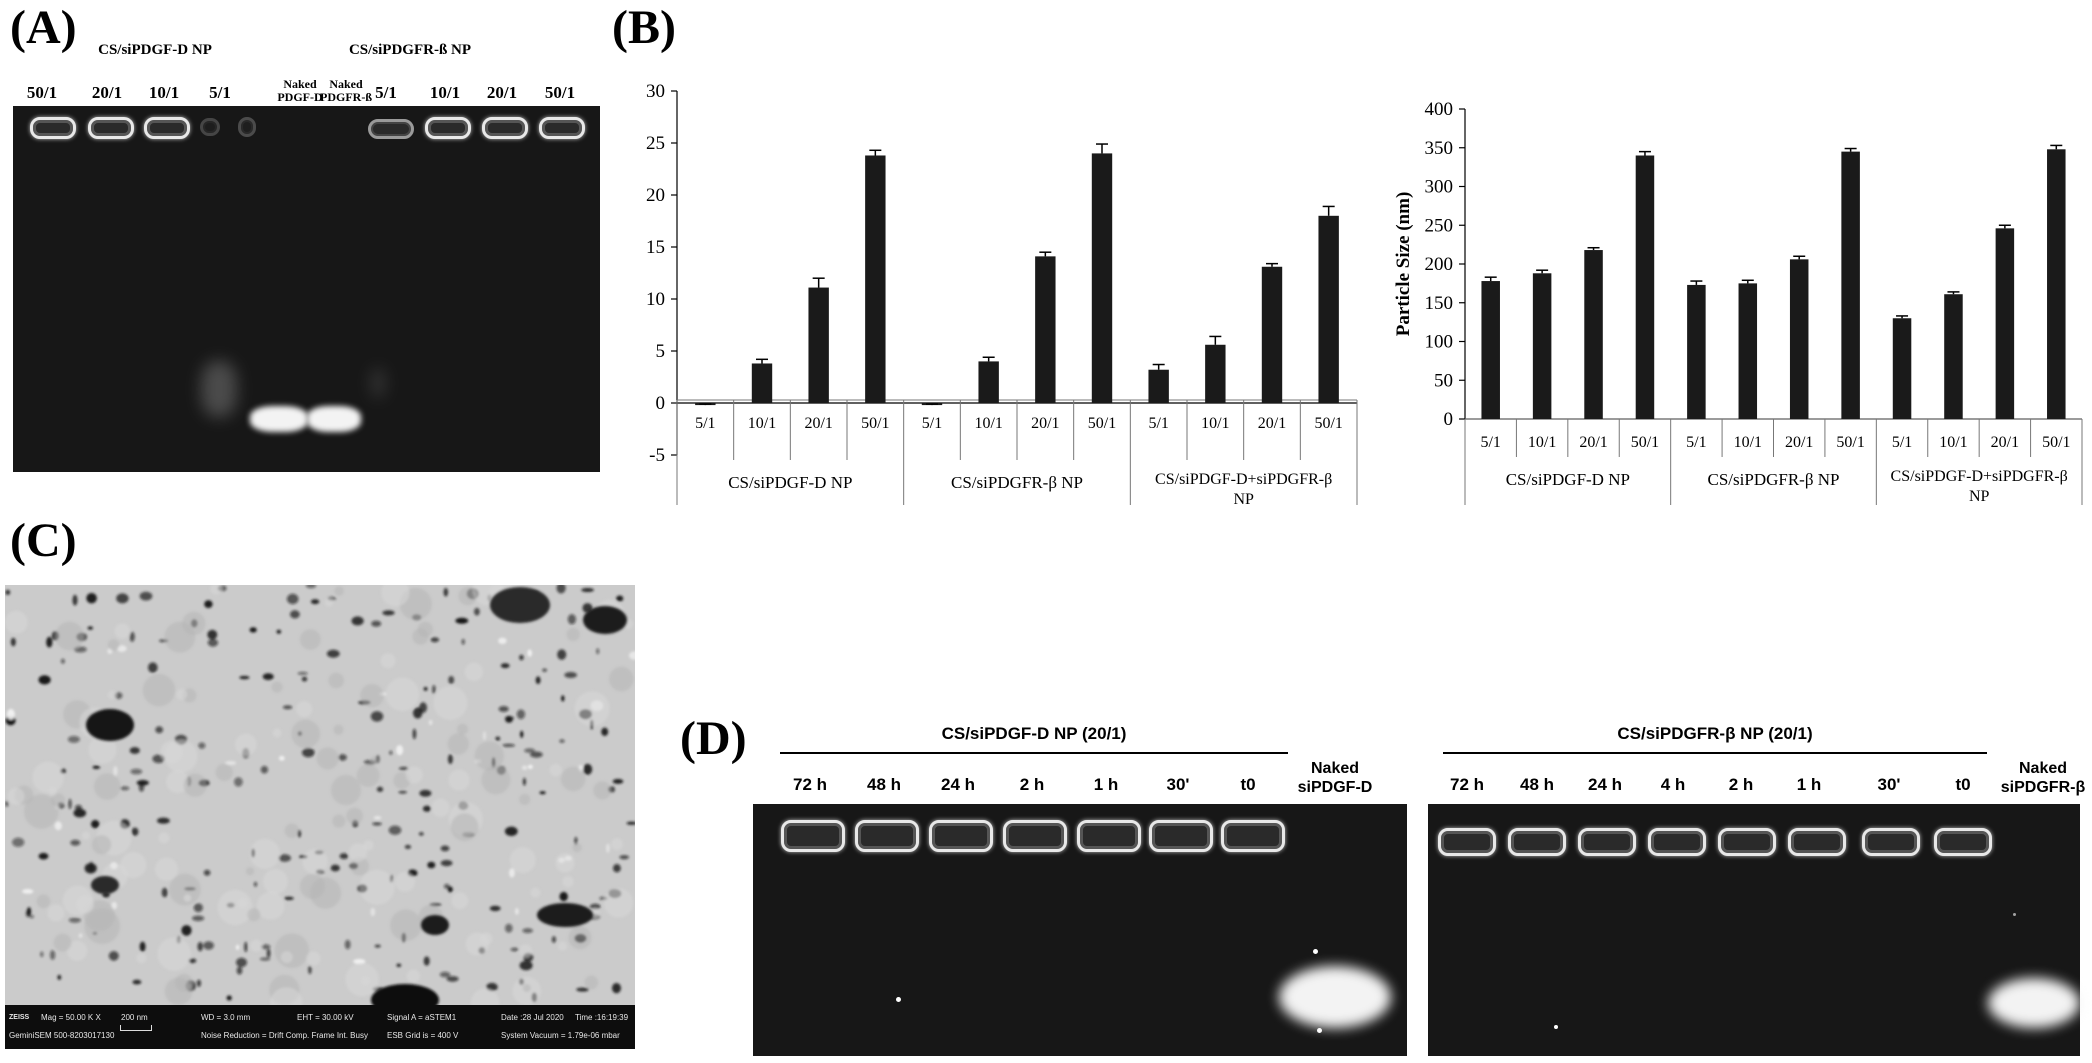 The width and height of the screenshot is (2092, 1063). I want to click on sem-brand: ZEISS, so click(19, 1017).